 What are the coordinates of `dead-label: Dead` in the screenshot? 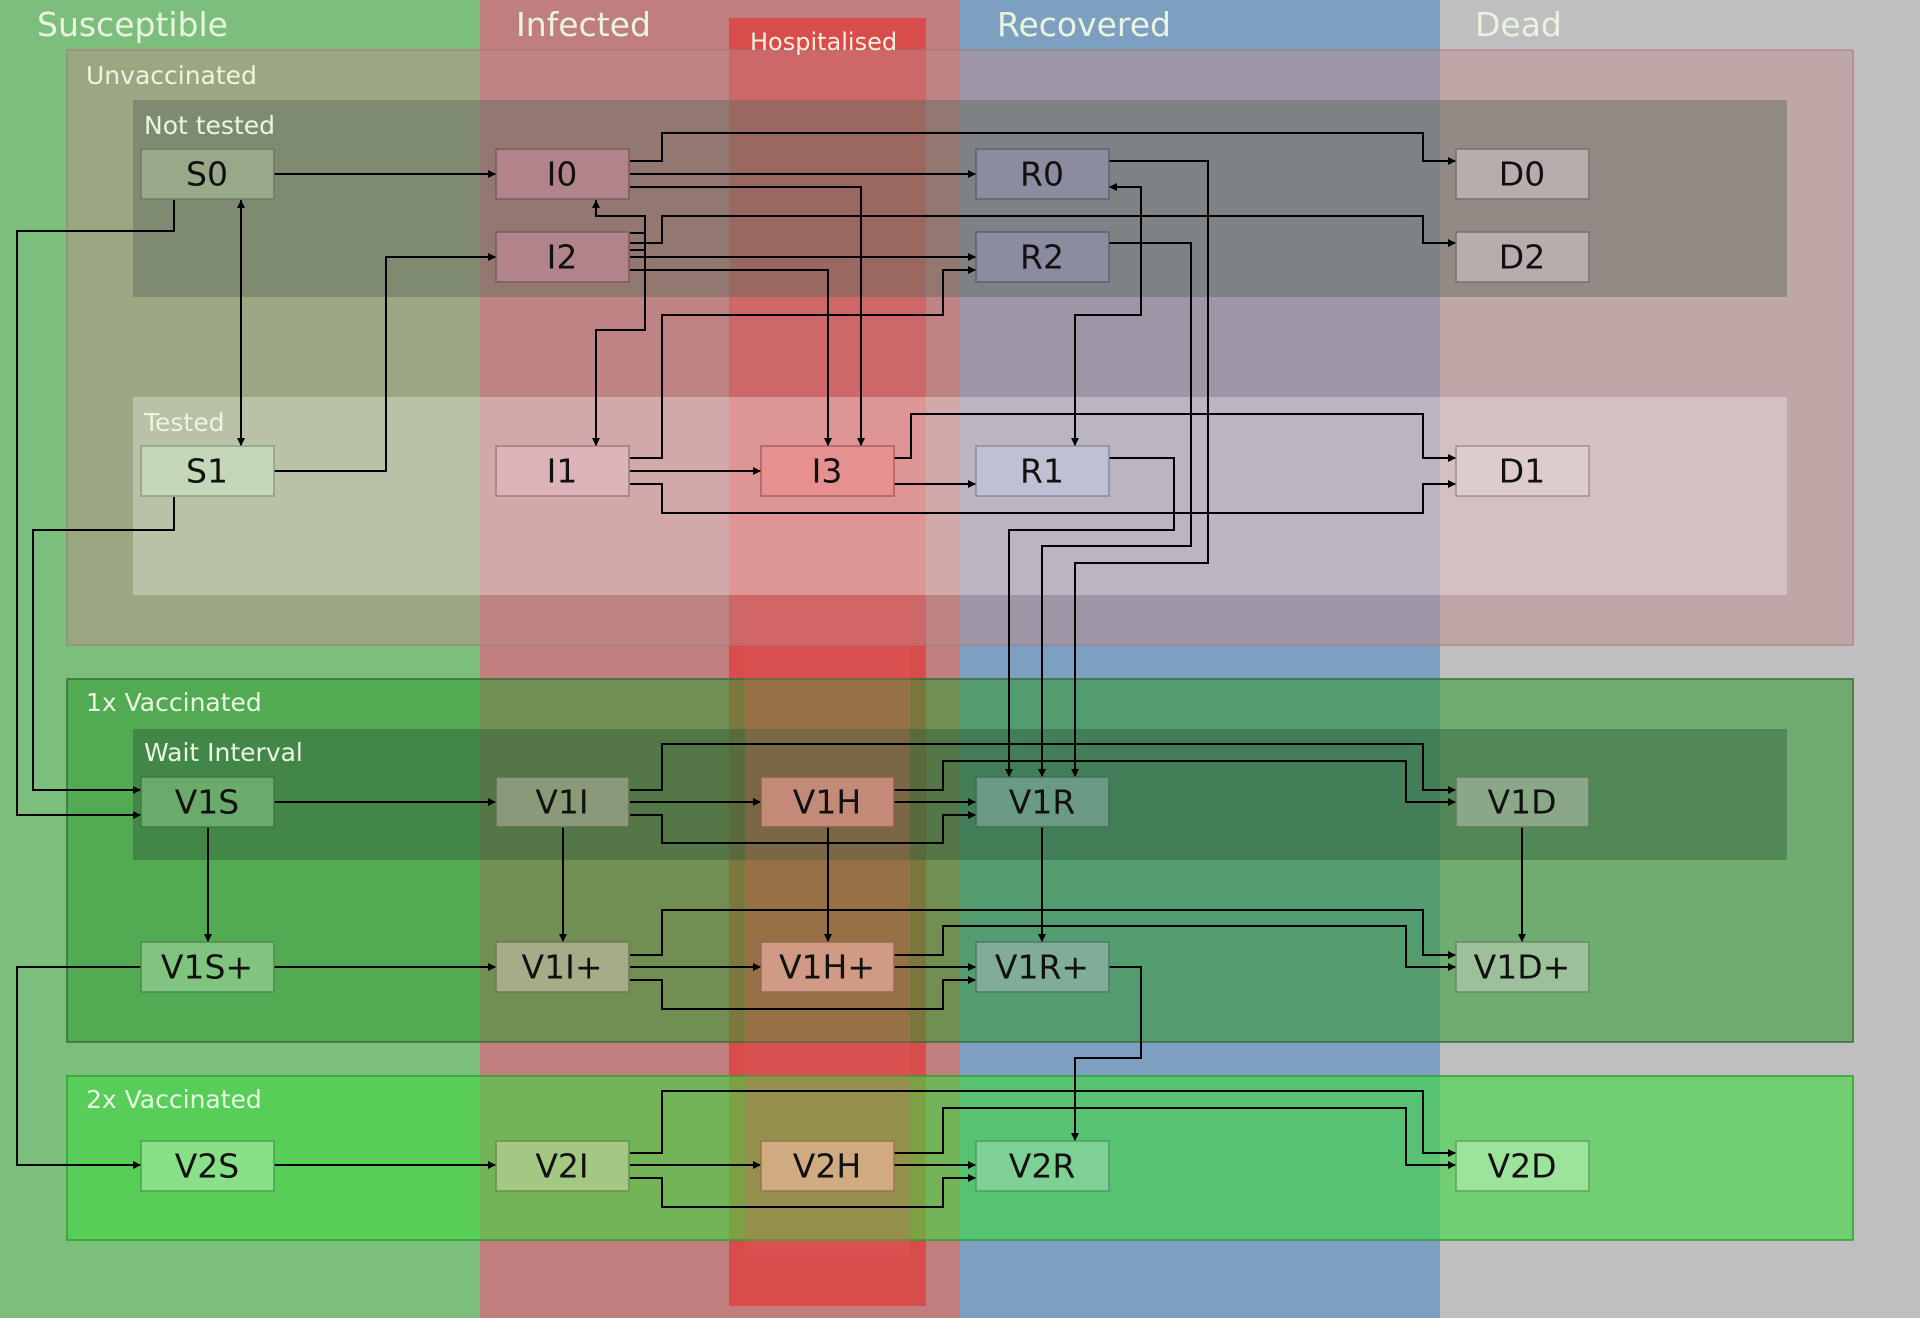 It's located at (1518, 24).